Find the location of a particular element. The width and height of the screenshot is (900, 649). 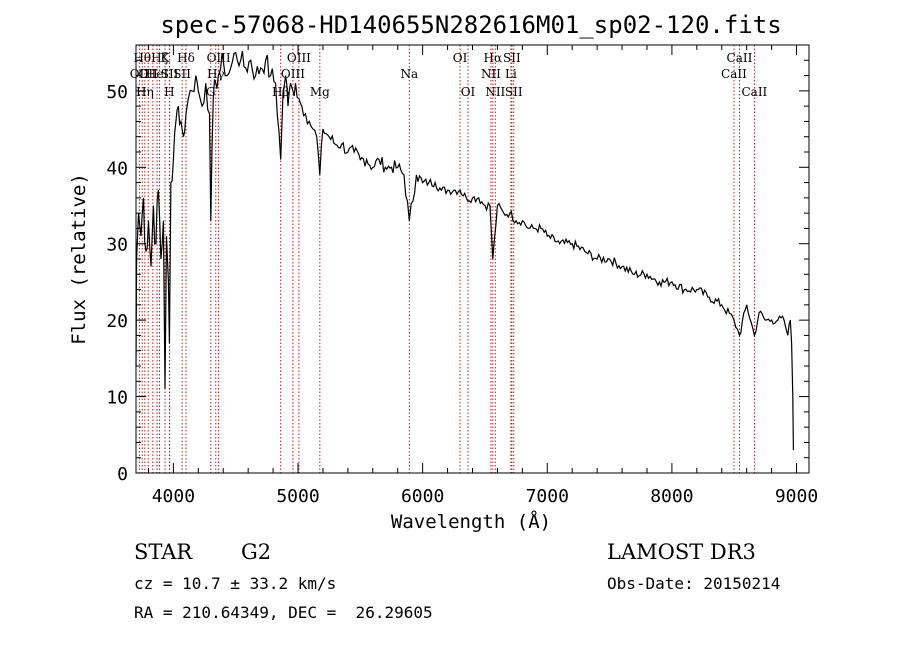

survey-name: LAMOST DR3 is located at coordinates (681, 552).